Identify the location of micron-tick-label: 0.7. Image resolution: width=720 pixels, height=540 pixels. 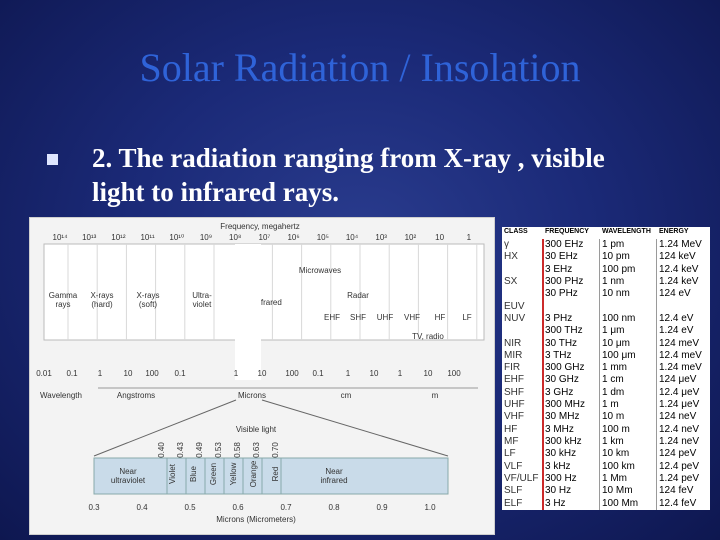
(286, 507).